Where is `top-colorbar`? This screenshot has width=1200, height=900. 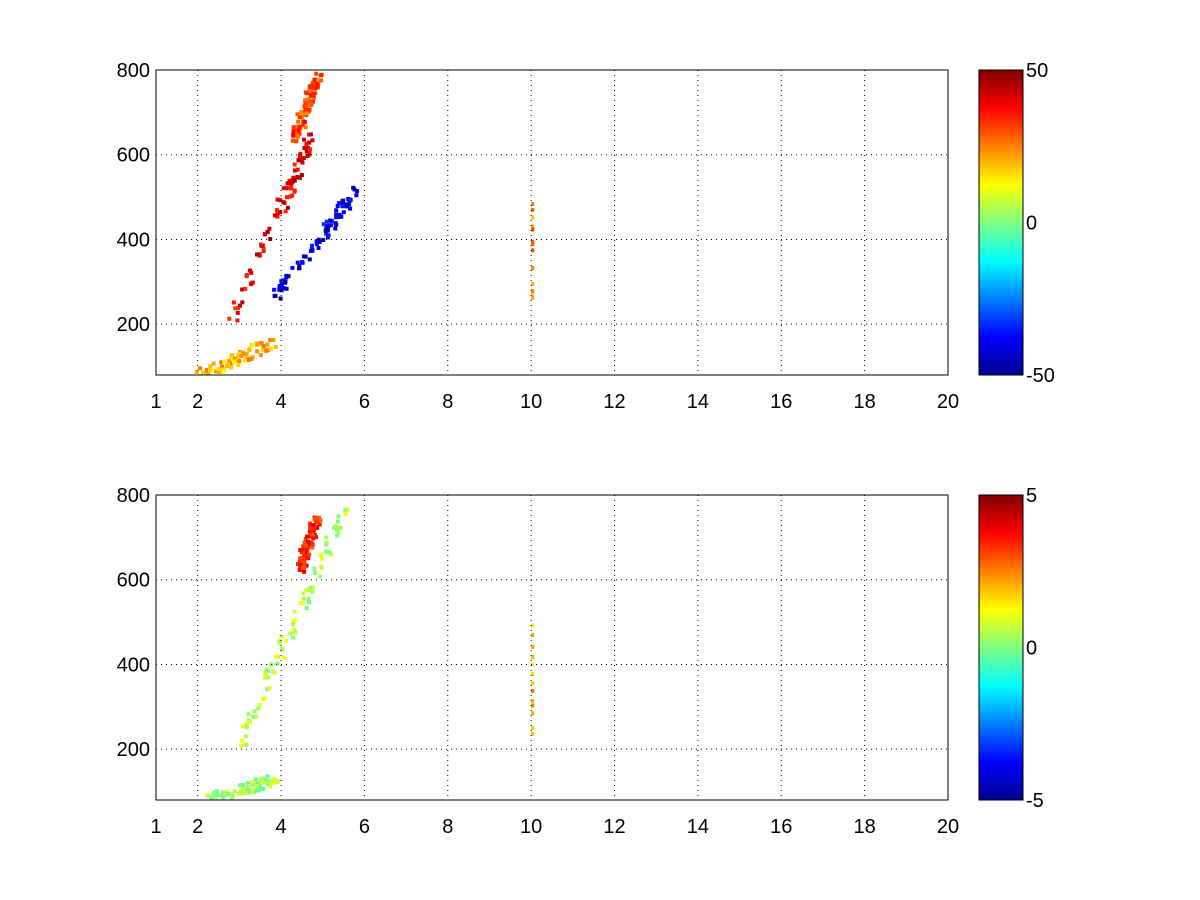 top-colorbar is located at coordinates (1001, 222).